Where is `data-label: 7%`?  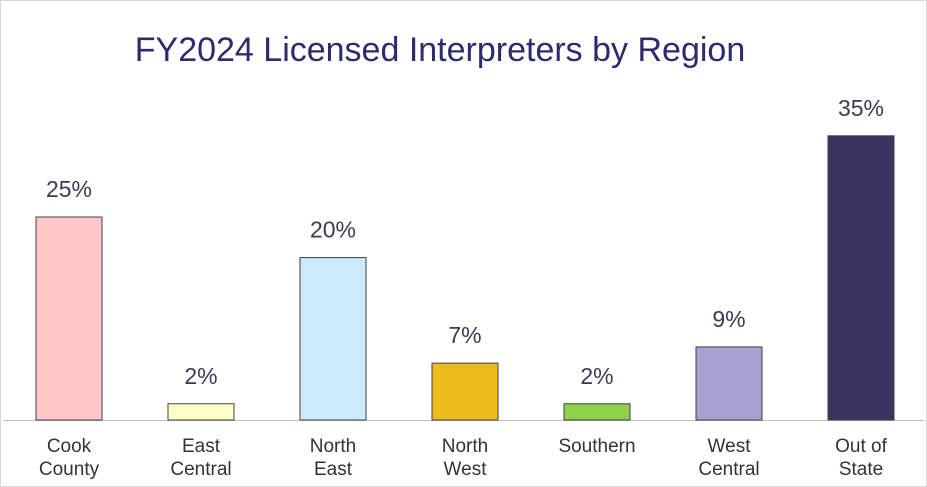
data-label: 7% is located at coordinates (464, 335).